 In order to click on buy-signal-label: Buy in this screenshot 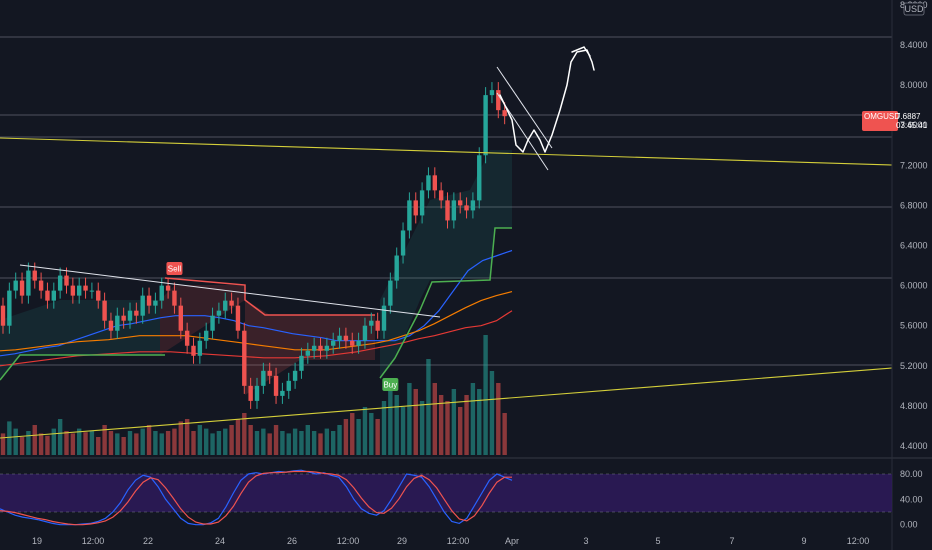, I will do `click(390, 385)`.